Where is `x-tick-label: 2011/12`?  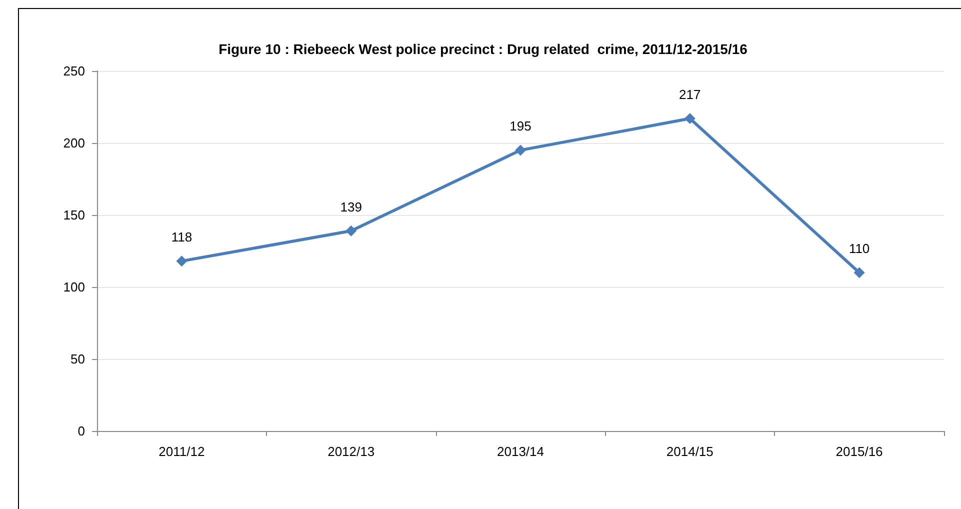 x-tick-label: 2011/12 is located at coordinates (181, 451).